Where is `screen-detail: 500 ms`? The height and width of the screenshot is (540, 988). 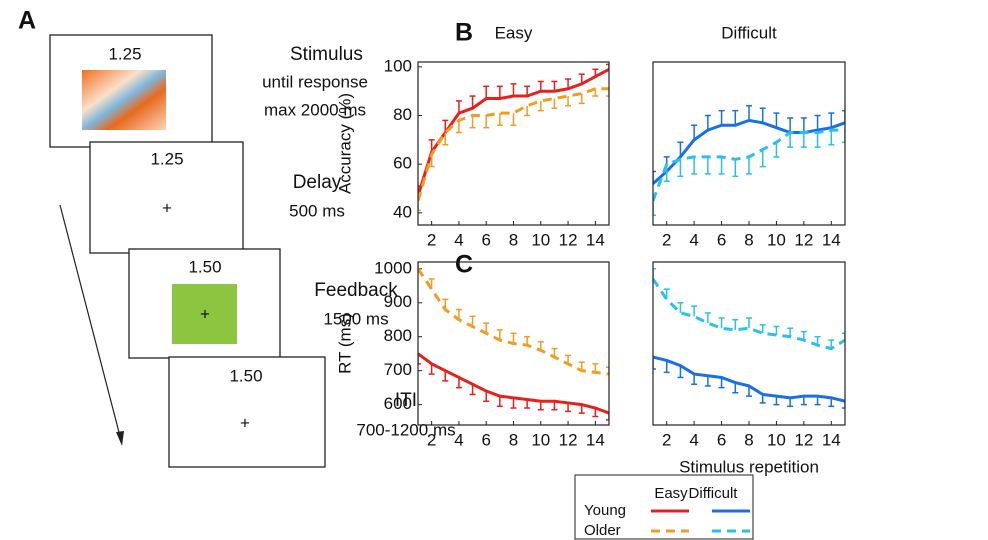 screen-detail: 500 ms is located at coordinates (317, 210).